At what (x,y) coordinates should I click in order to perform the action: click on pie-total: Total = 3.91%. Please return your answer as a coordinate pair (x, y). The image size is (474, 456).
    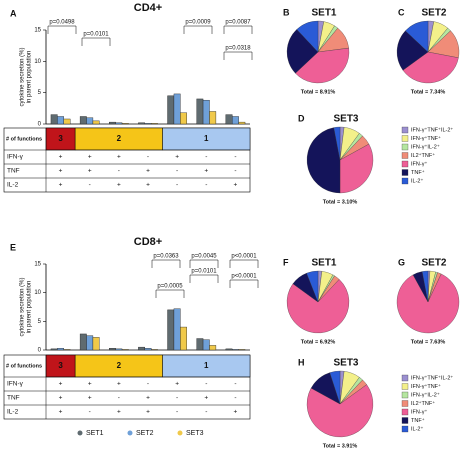
    Looking at the image, I should click on (340, 446).